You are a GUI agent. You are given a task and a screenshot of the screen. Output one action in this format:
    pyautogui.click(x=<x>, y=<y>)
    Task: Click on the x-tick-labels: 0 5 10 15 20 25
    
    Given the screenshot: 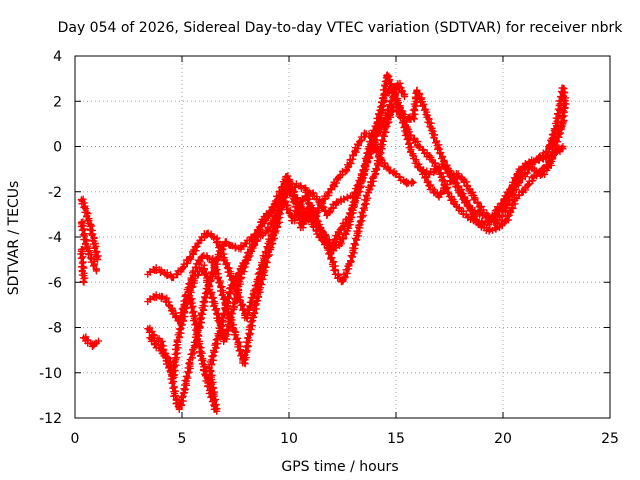 What is the action you would take?
    pyautogui.click(x=345, y=439)
    